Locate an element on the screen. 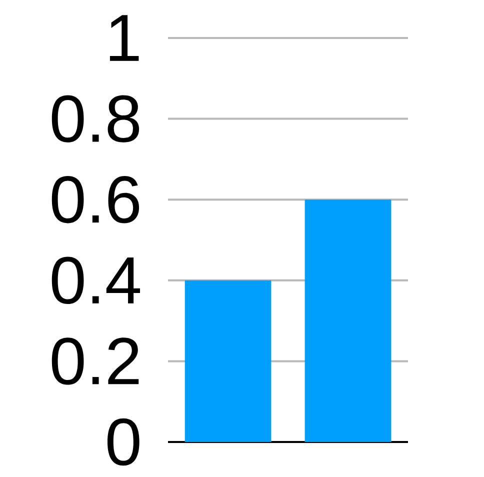 The height and width of the screenshot is (477, 484). y-tick-label: 0.2 is located at coordinates (95, 361).